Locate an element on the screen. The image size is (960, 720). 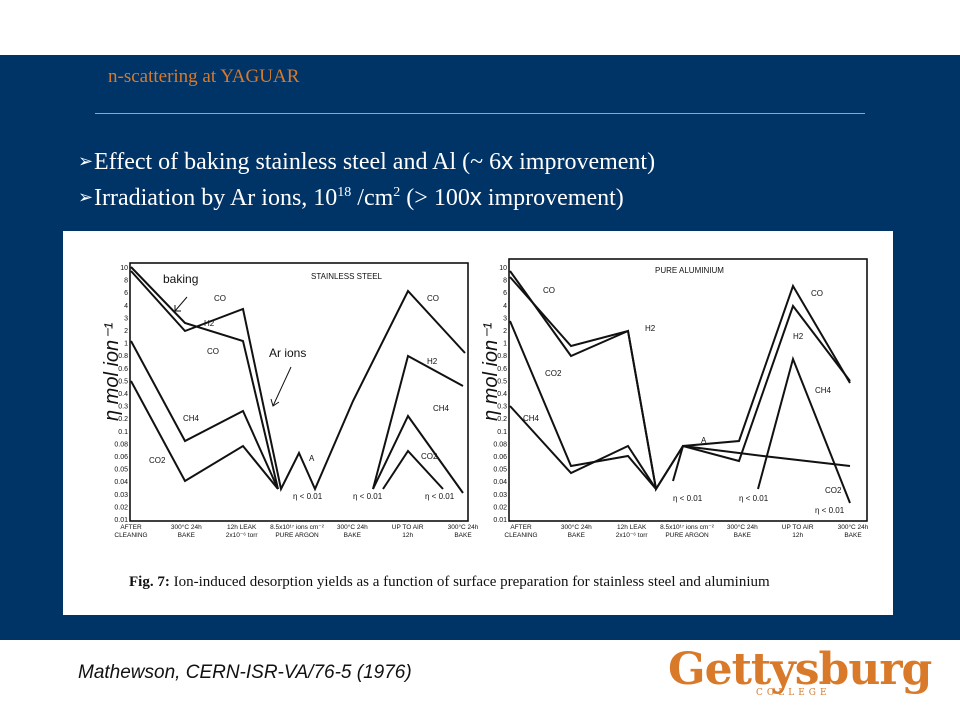
logo-wordmark: Gettysburg is located at coordinates (800, 669).